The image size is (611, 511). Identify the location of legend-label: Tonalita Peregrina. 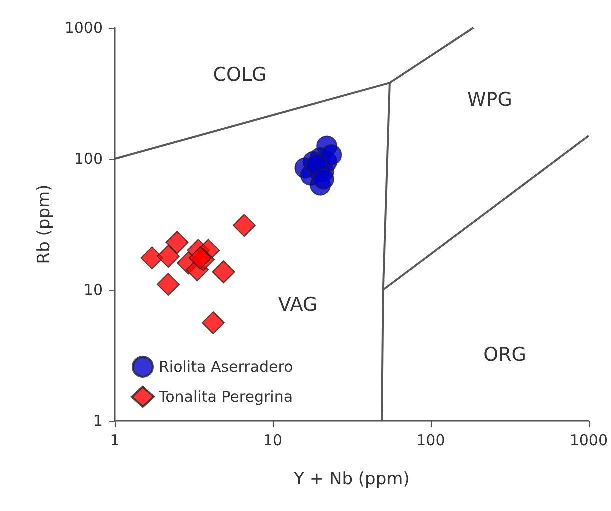
(226, 397).